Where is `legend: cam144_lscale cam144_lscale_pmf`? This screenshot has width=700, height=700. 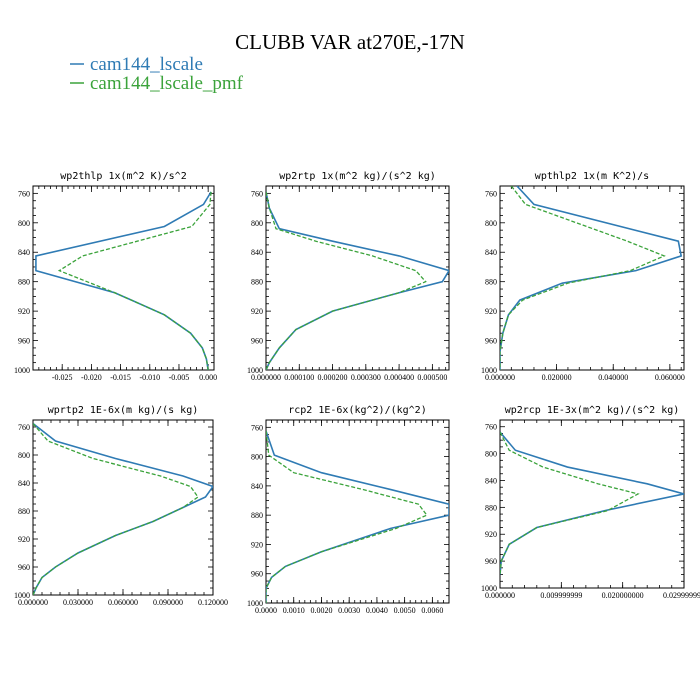 legend: cam144_lscale cam144_lscale_pmf is located at coordinates (157, 74).